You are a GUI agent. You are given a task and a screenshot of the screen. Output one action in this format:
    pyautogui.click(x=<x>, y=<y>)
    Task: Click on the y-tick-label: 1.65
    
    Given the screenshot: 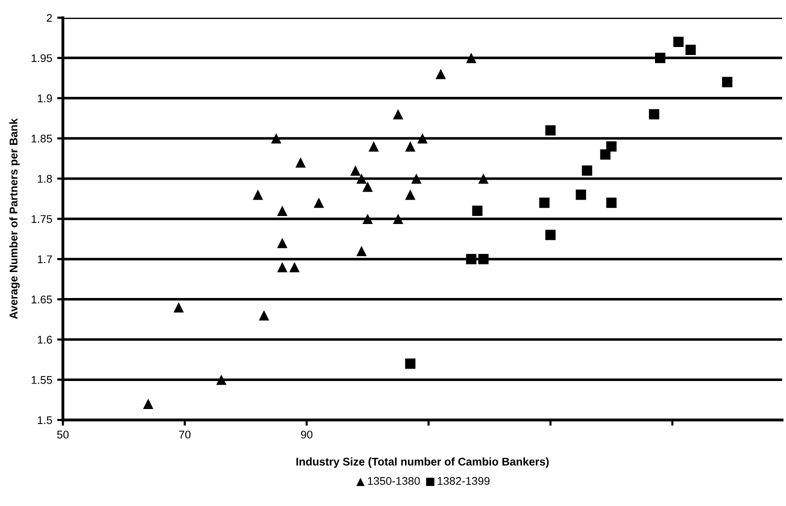 What is the action you would take?
    pyautogui.click(x=42, y=300)
    